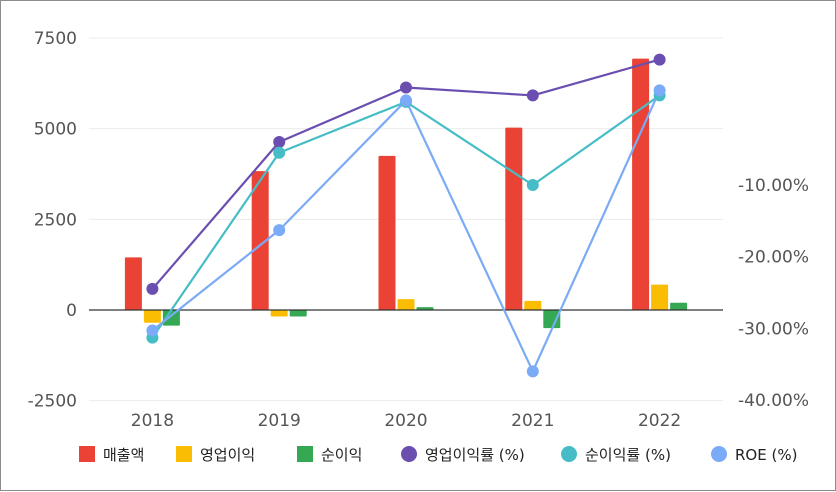 The height and width of the screenshot is (492, 836). I want to click on x-tick-label: 2018, so click(152, 421).